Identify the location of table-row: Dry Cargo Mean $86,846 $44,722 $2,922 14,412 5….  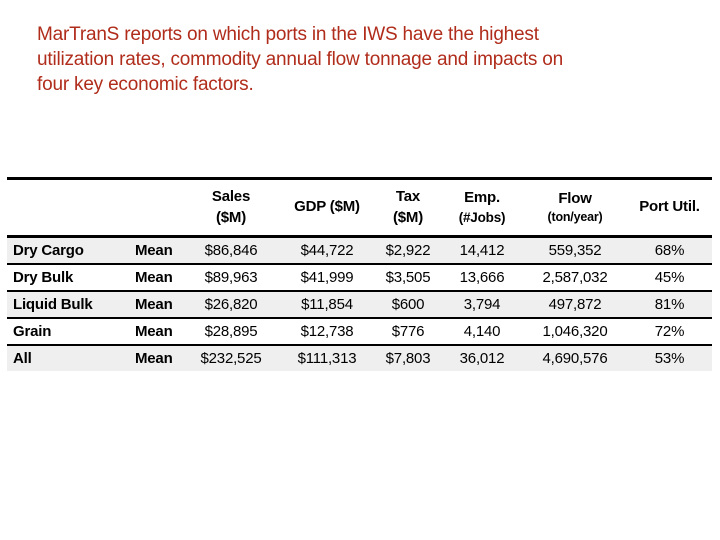
(359, 250).